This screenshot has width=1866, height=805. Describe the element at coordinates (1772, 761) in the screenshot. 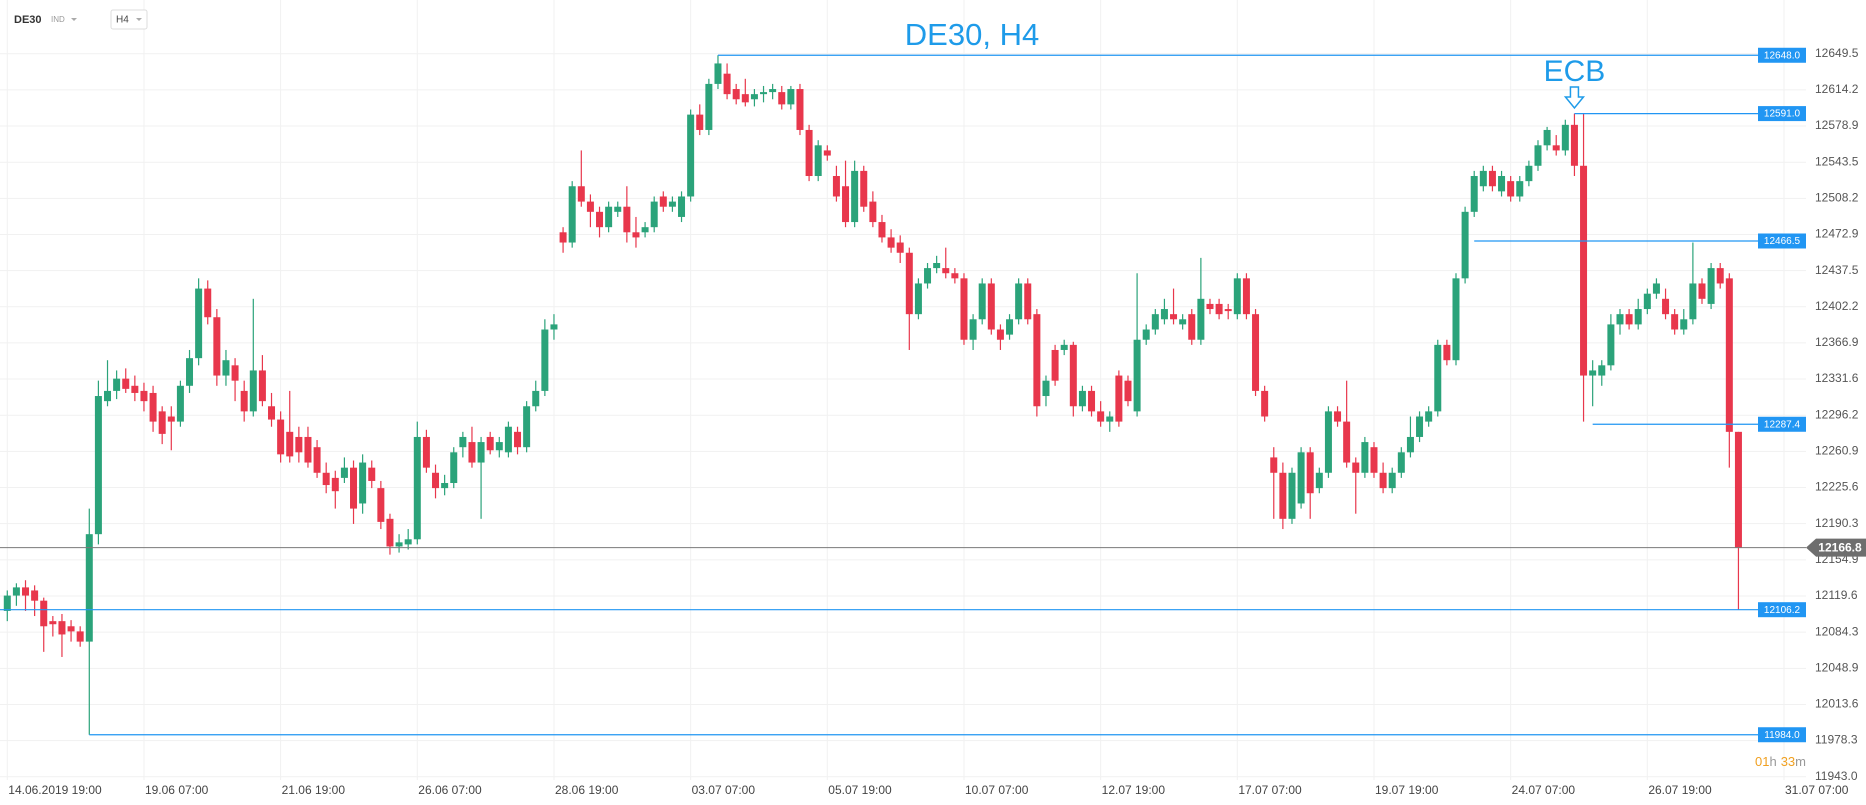

I see `countdown-unit: h` at that location.